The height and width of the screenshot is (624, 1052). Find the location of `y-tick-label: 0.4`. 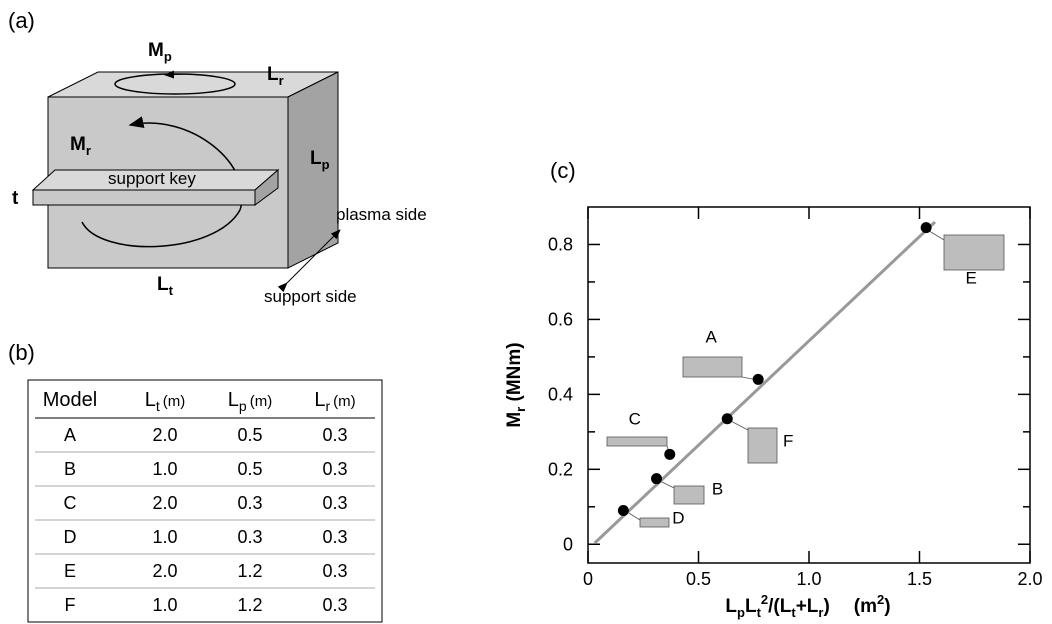

y-tick-label: 0.4 is located at coordinates (560, 394).